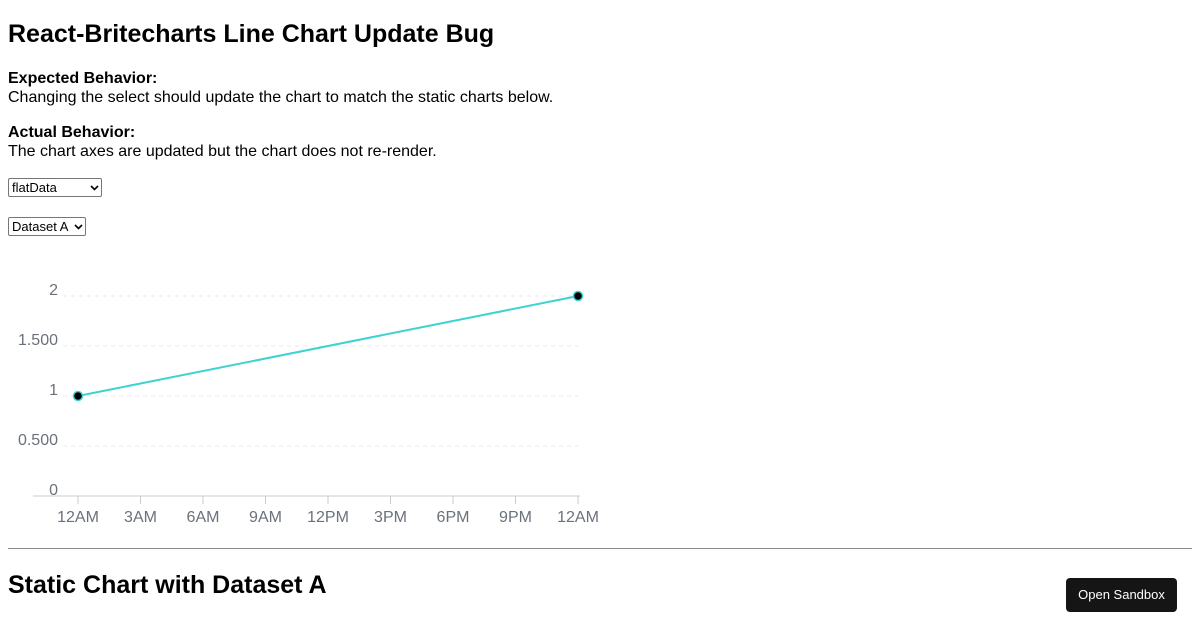 The width and height of the screenshot is (1200, 630). What do you see at coordinates (38, 440) in the screenshot?
I see `y-tick-label: 0.500` at bounding box center [38, 440].